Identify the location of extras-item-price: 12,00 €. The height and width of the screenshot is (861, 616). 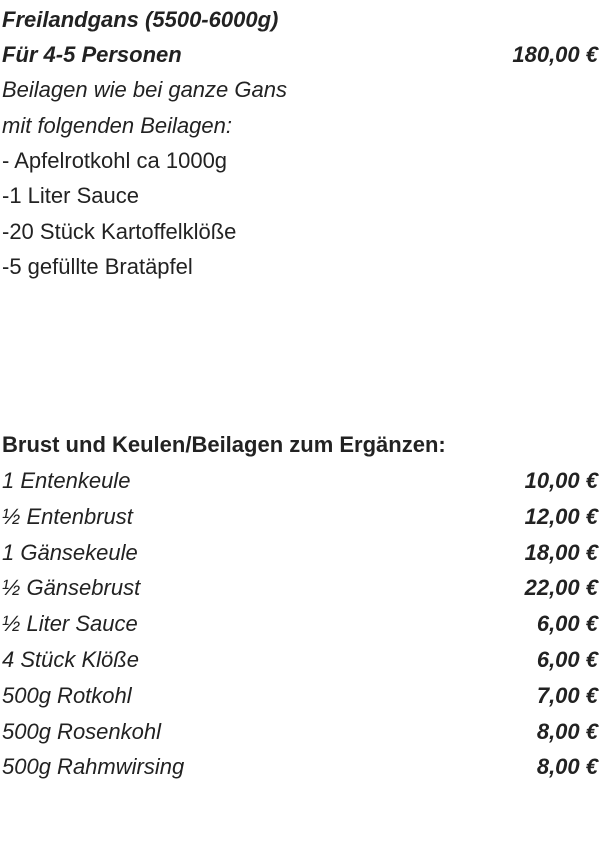
(561, 516).